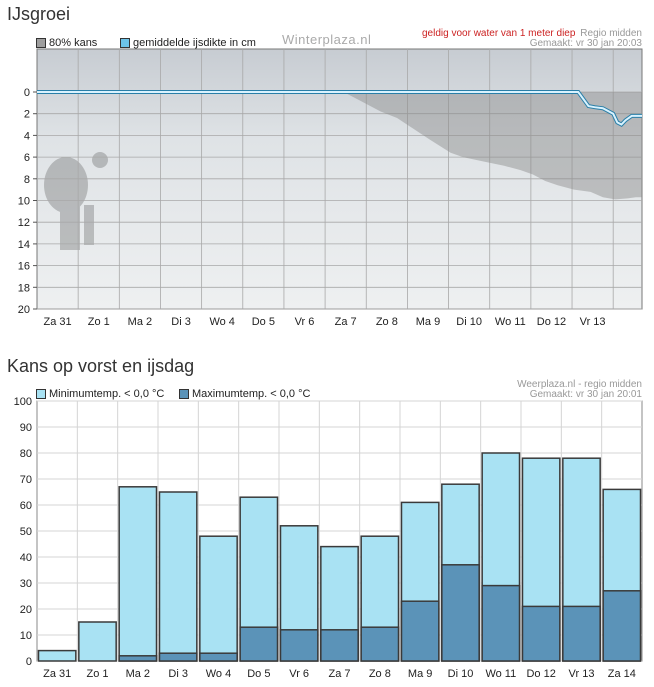 Image resolution: width=654 pixels, height=687 pixels. I want to click on skater-silhouette, so click(76, 201).